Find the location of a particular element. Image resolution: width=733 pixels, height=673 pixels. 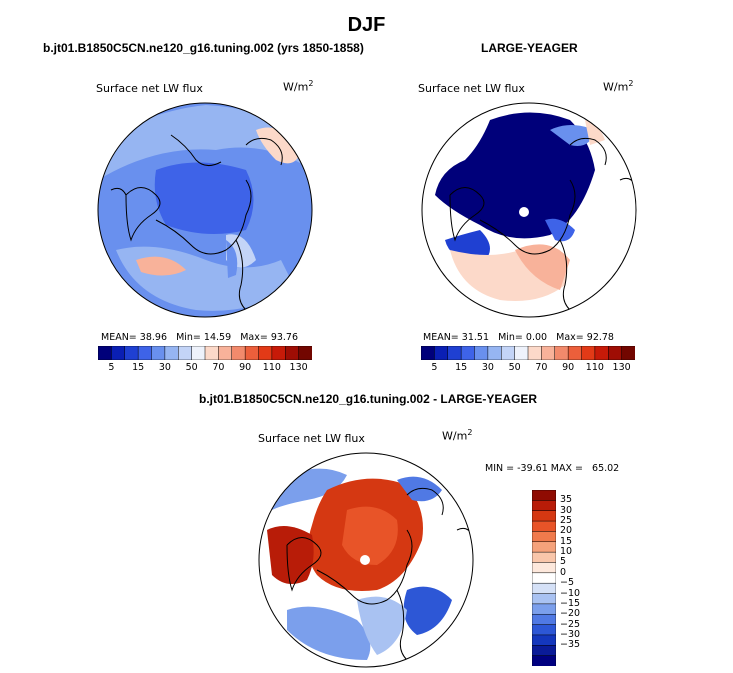

panel-2-colorbar-tick-label: 70 is located at coordinates (541, 367).